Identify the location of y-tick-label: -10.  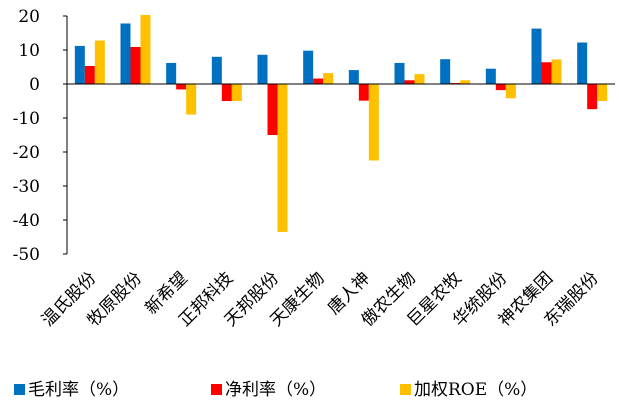
(26, 119).